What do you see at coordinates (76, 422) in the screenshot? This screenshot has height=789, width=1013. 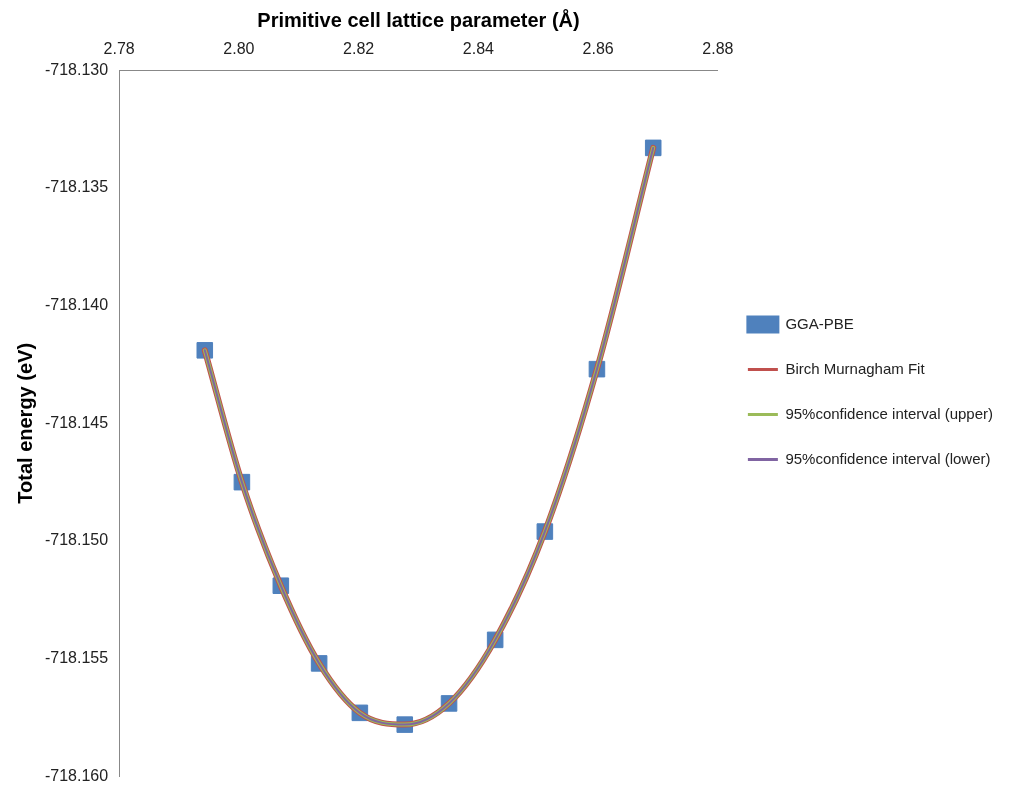 I see `y-tick-label: -718.145` at bounding box center [76, 422].